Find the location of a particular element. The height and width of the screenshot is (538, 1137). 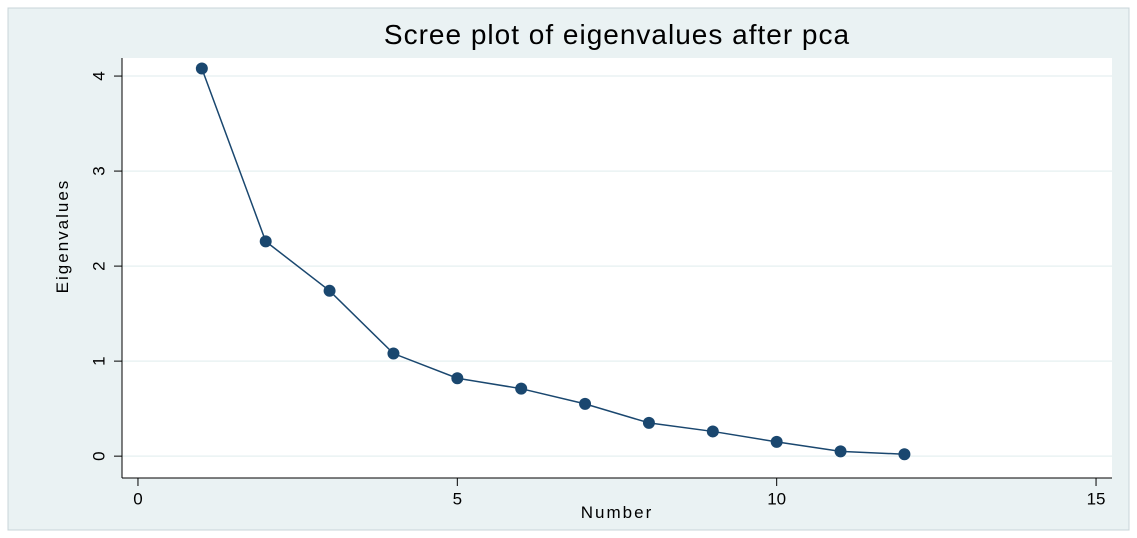

y-tick-label: 2 is located at coordinates (98, 265).